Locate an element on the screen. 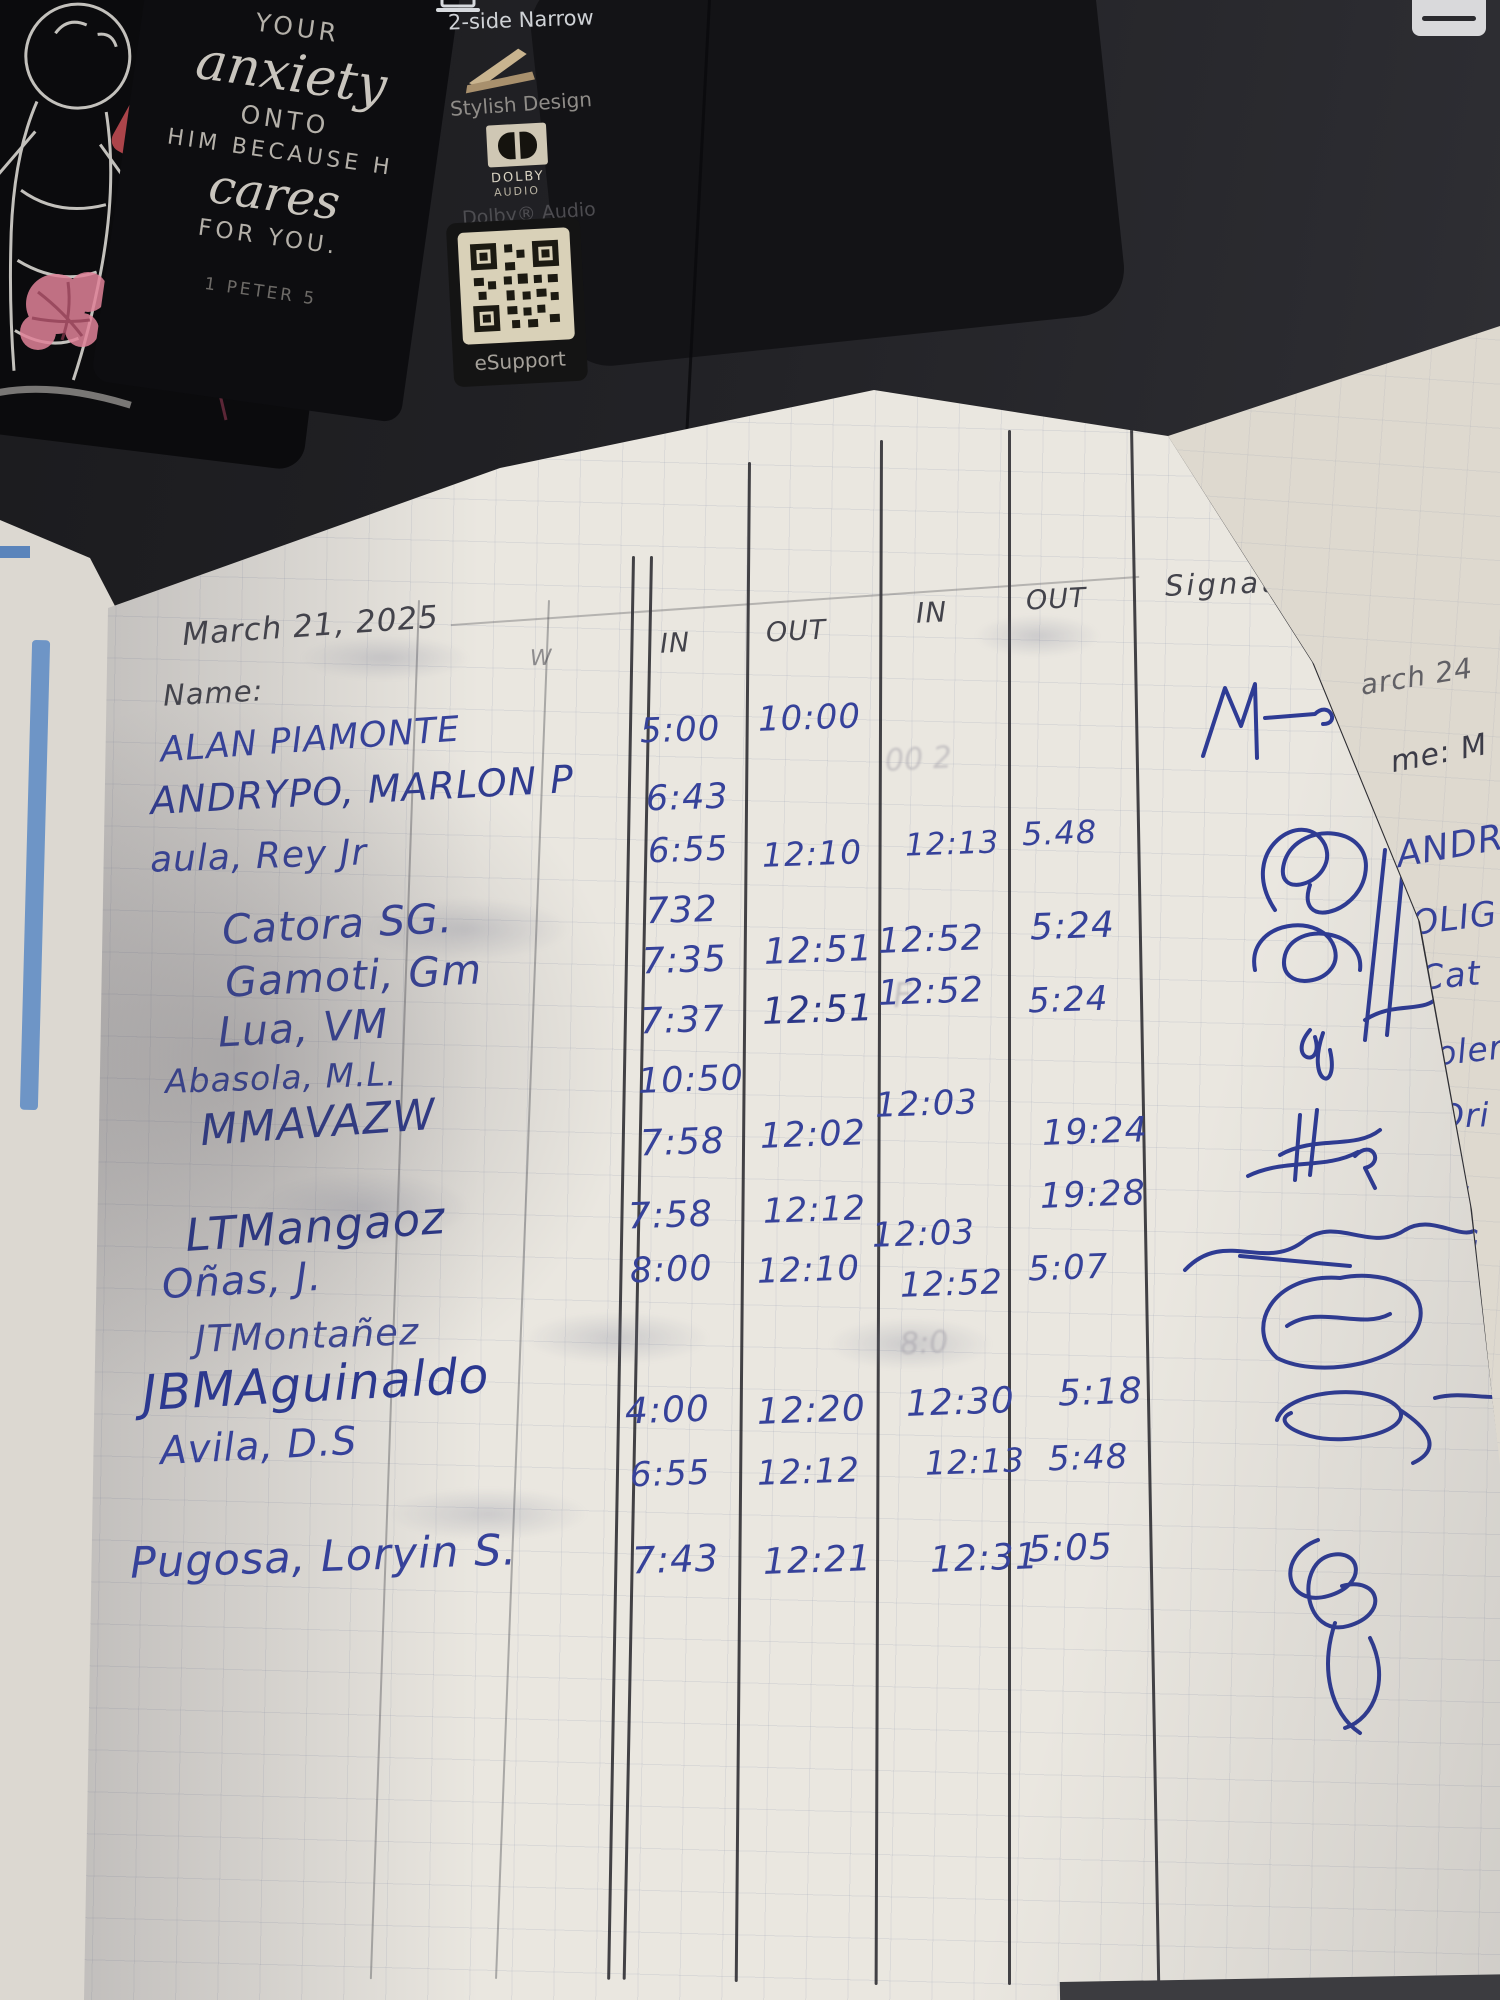  top-right-partial-logo is located at coordinates (1449, 18).